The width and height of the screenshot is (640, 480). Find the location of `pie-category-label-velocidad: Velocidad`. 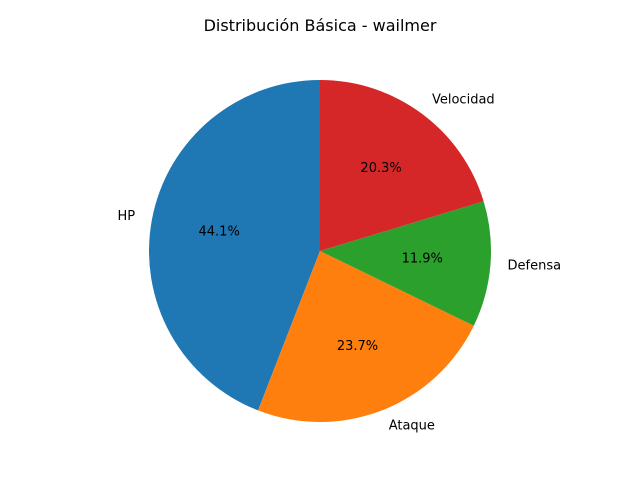

pie-category-label-velocidad: Velocidad is located at coordinates (463, 99).